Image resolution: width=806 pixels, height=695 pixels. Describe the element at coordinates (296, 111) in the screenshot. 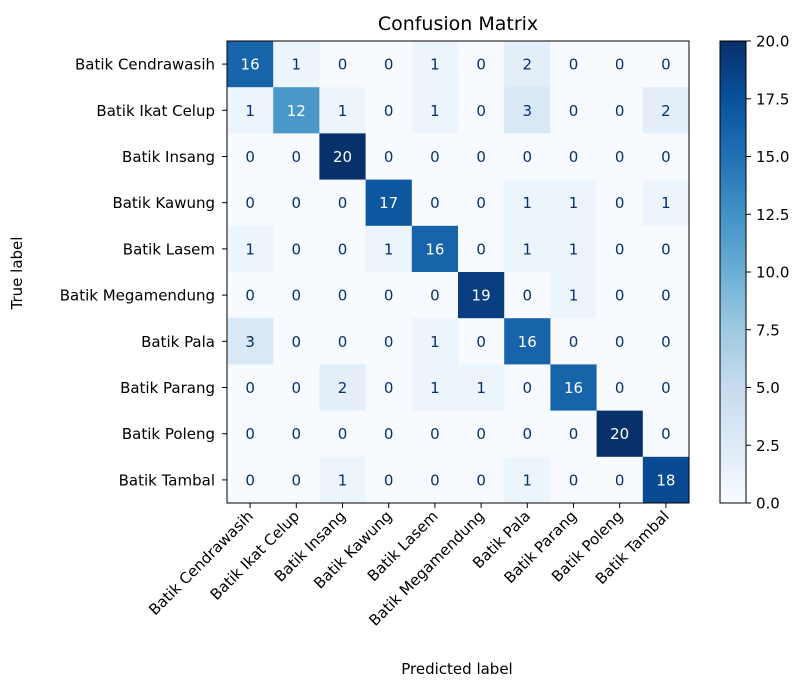

I see `cell-value-label: 12` at that location.